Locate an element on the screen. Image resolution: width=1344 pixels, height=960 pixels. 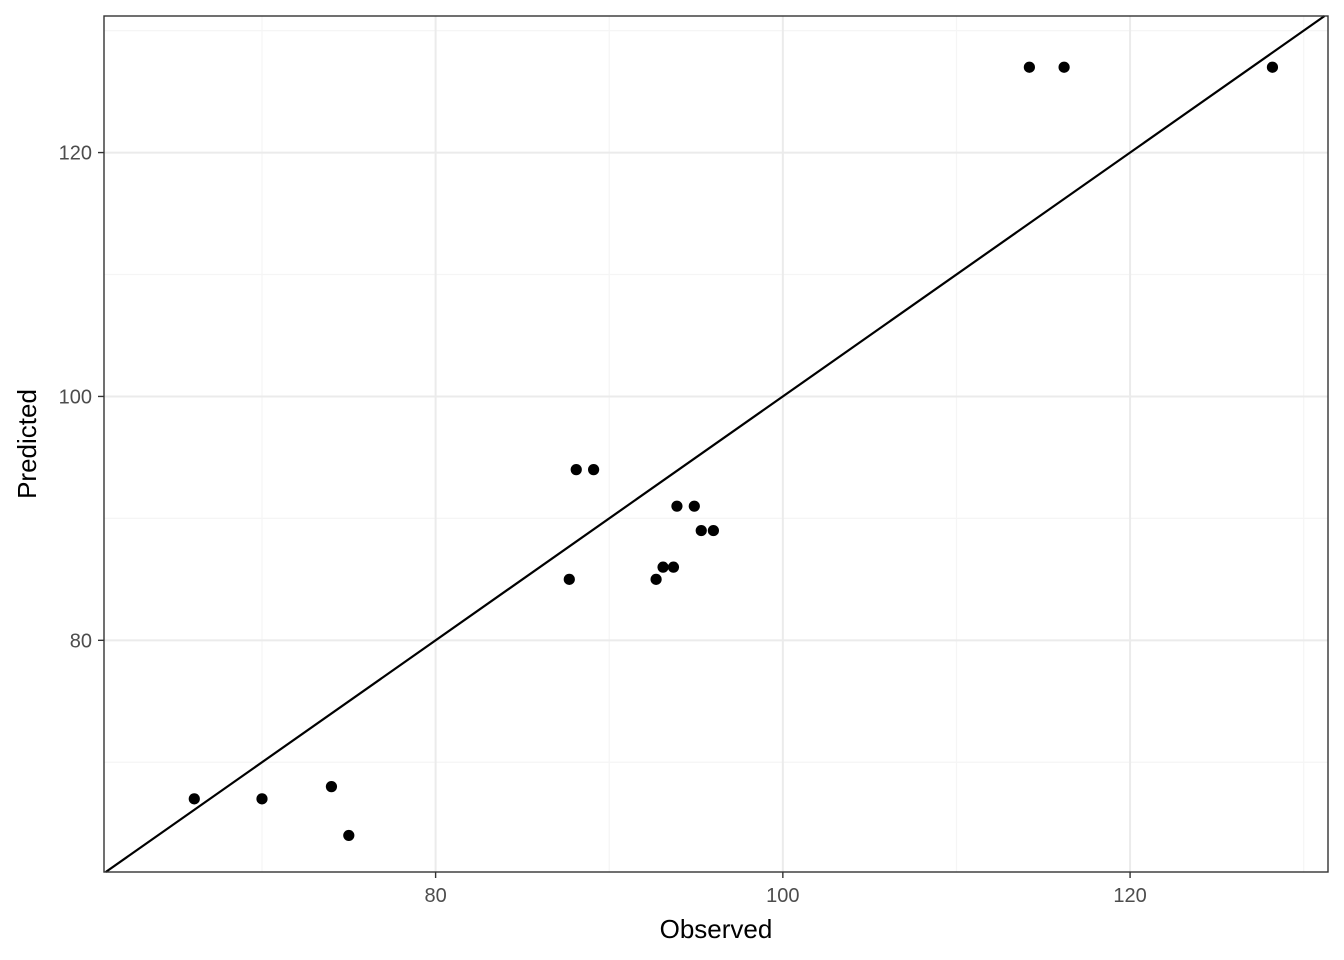
x-tick-label: 100 is located at coordinates (782, 896).